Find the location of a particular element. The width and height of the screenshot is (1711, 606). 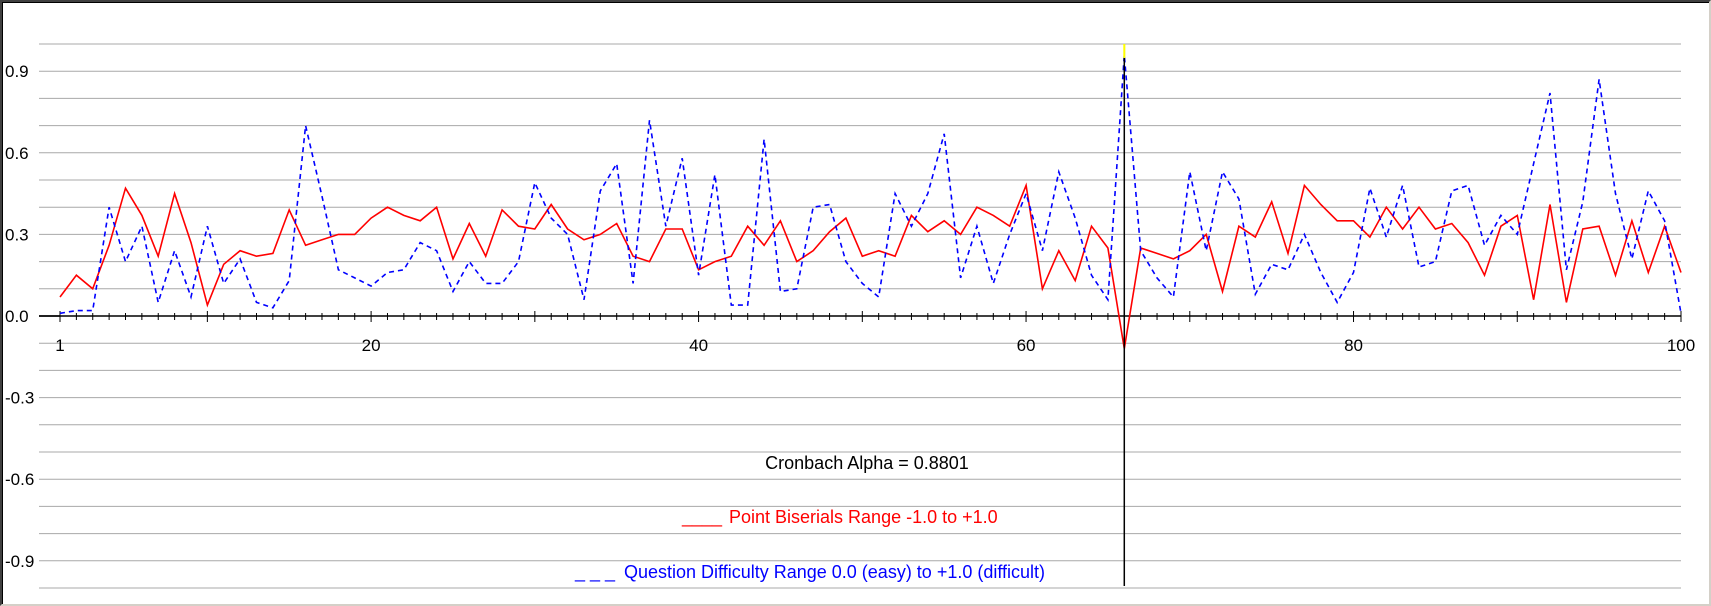

x-tick-label: 20 is located at coordinates (371, 345).